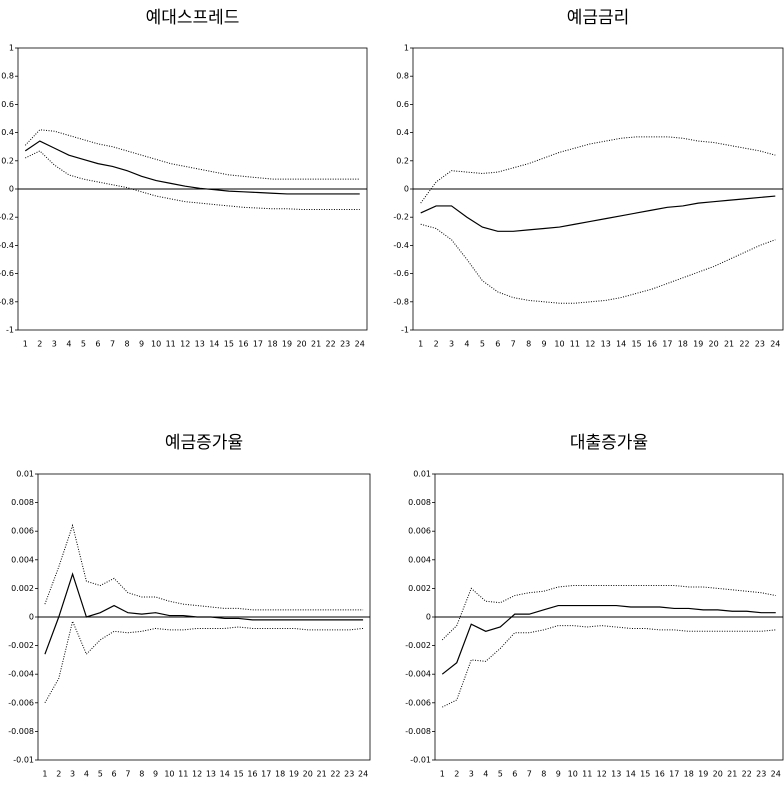  I want to click on chart-title: 예대스프레드, so click(193, 18).